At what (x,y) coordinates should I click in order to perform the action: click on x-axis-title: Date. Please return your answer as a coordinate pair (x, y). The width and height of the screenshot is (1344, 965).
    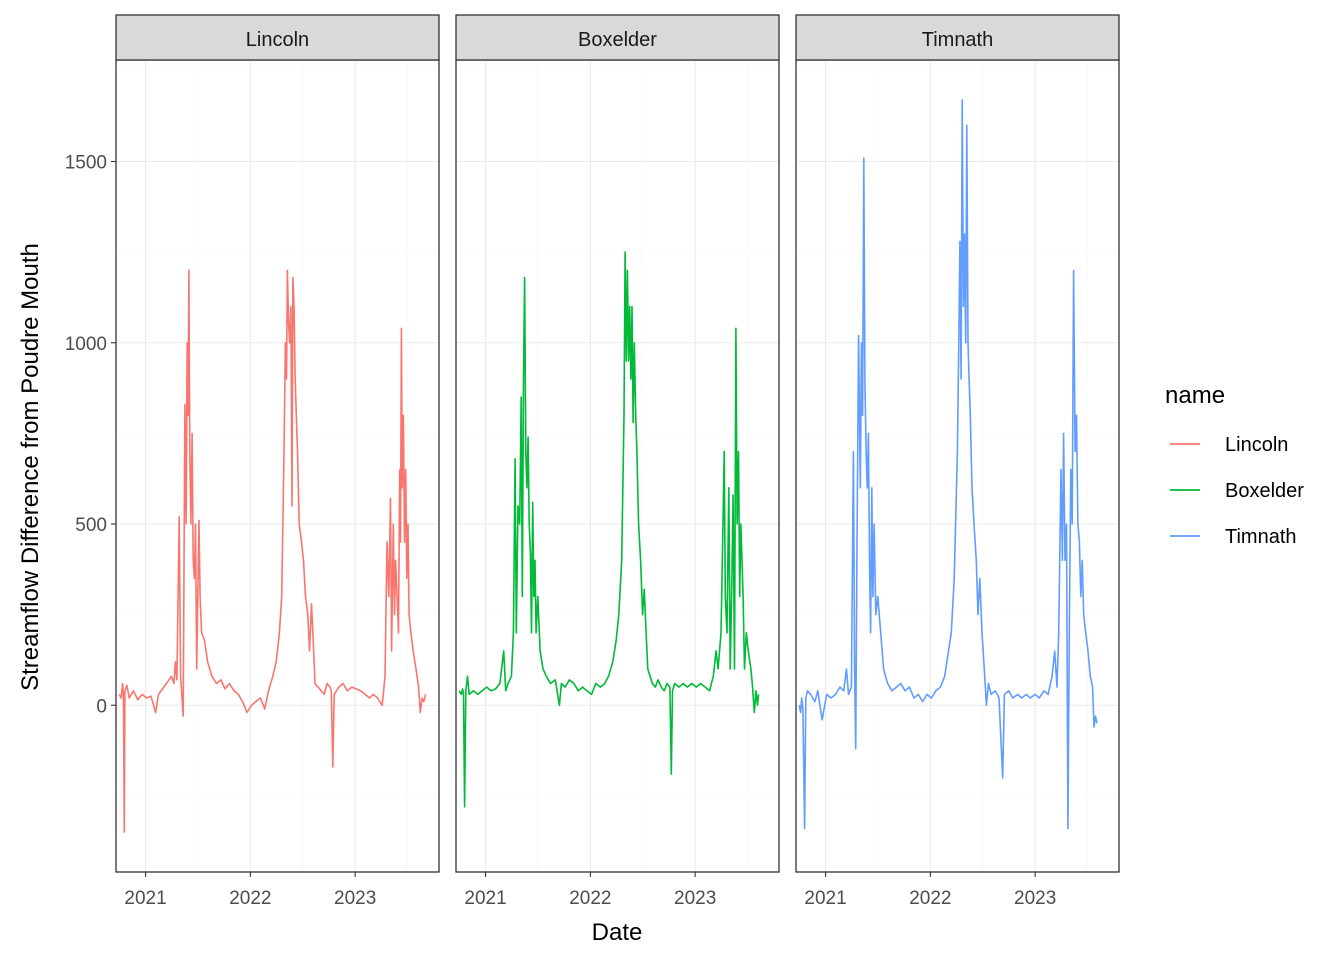
    Looking at the image, I should click on (617, 932).